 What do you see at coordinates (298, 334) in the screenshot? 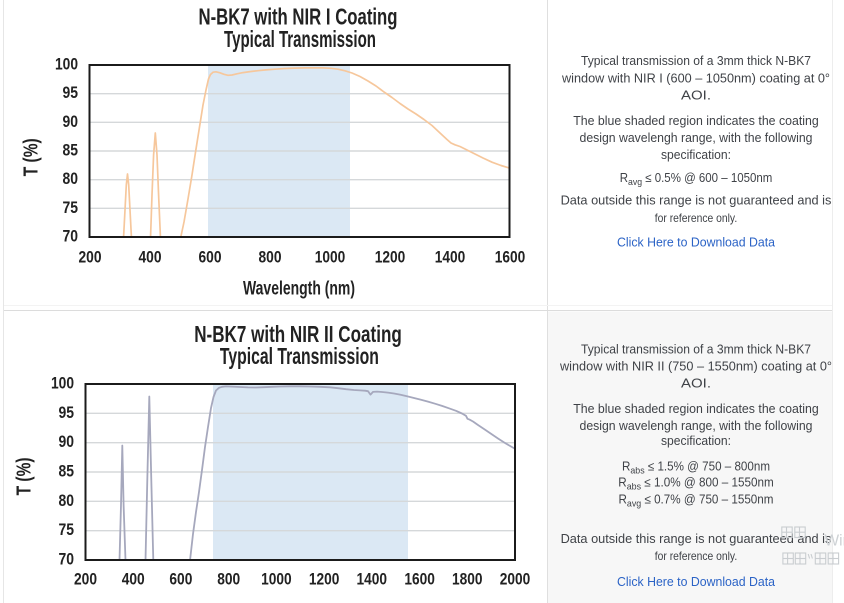
I see `svg-text: N-BK7 with NIR II Coating` at bounding box center [298, 334].